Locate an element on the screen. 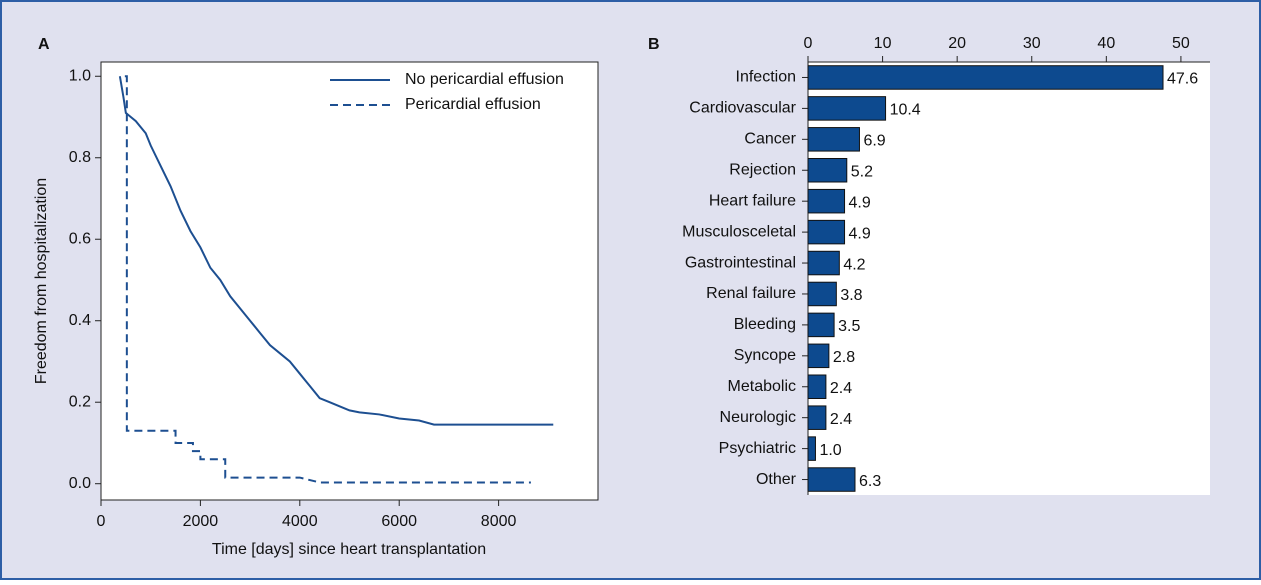 The height and width of the screenshot is (585, 1261). category-label: Psychiatric is located at coordinates (757, 448).